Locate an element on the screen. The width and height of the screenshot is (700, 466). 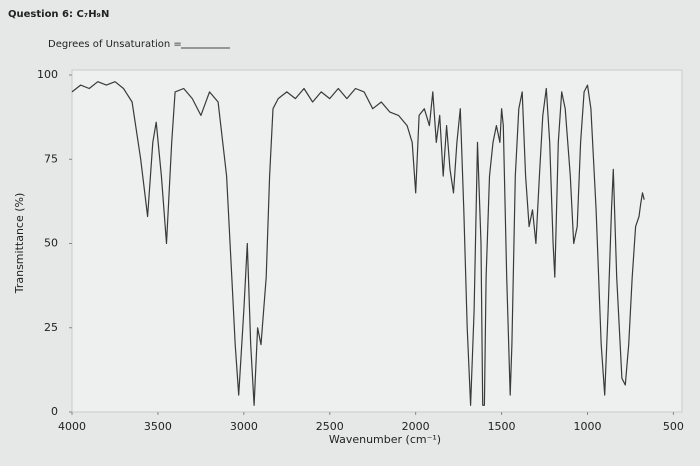
x-tick-label: 3500 is located at coordinates (158, 426).